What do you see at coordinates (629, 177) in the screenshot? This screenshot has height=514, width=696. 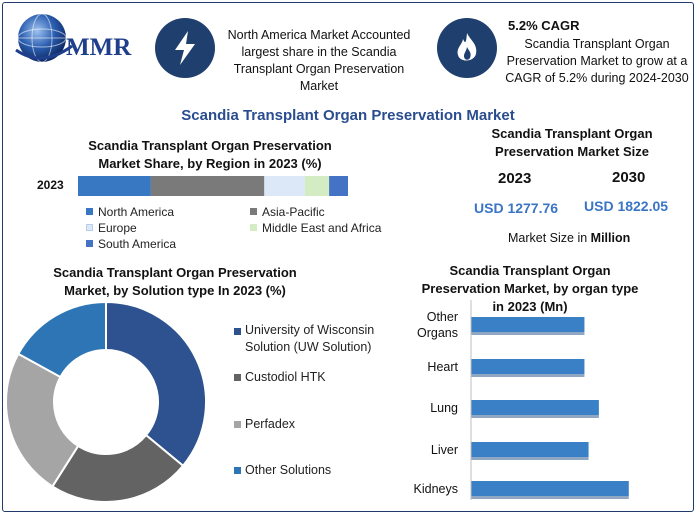 I see `year-2030: 2030` at bounding box center [629, 177].